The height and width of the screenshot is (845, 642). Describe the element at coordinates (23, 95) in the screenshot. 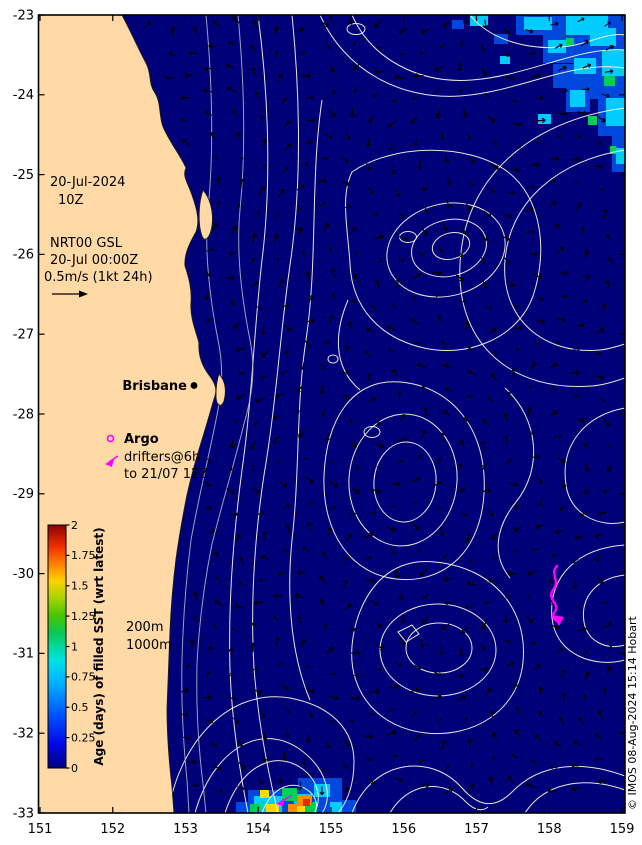

I see `y-tick-label: -24` at that location.